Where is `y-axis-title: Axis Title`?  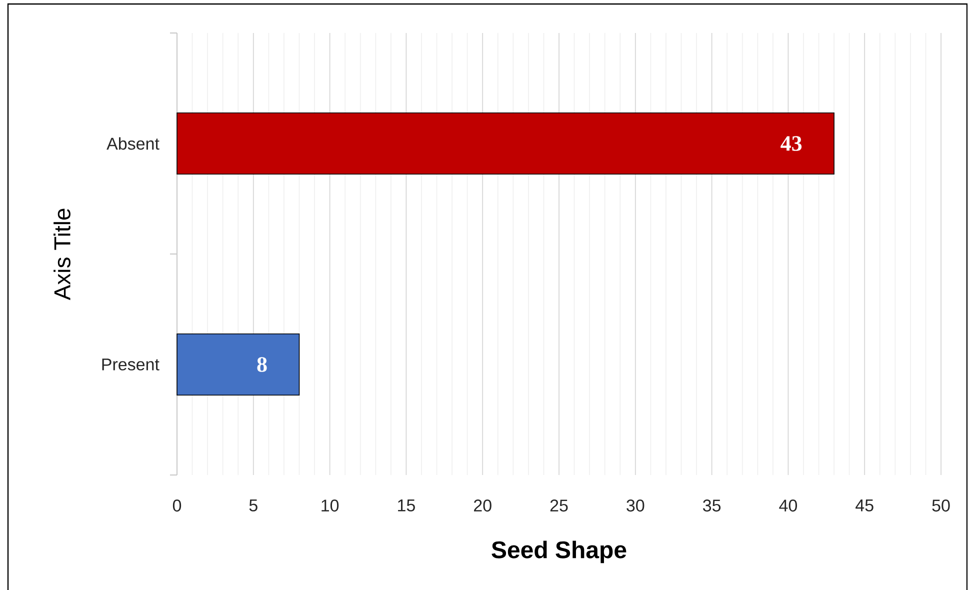 y-axis-title: Axis Title is located at coordinates (62, 254).